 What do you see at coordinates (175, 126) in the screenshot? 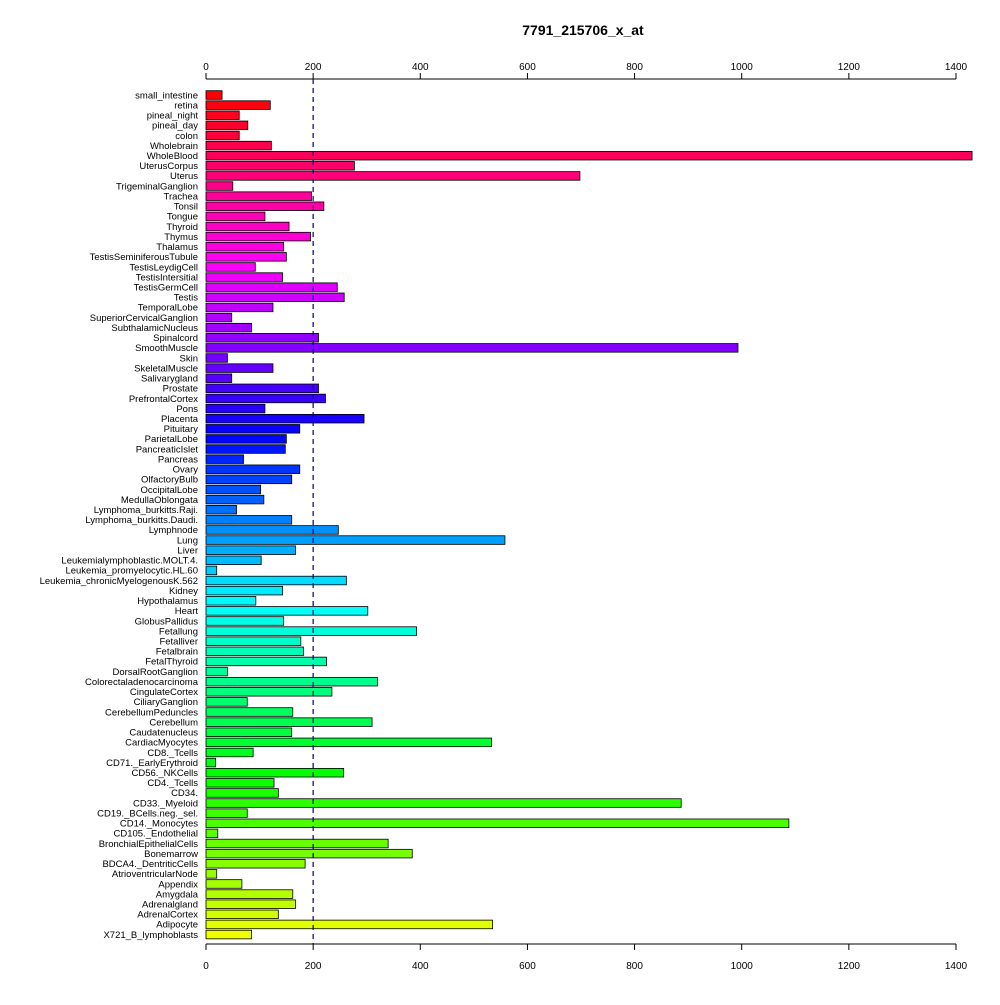
I see `category-label: pineal_day` at bounding box center [175, 126].